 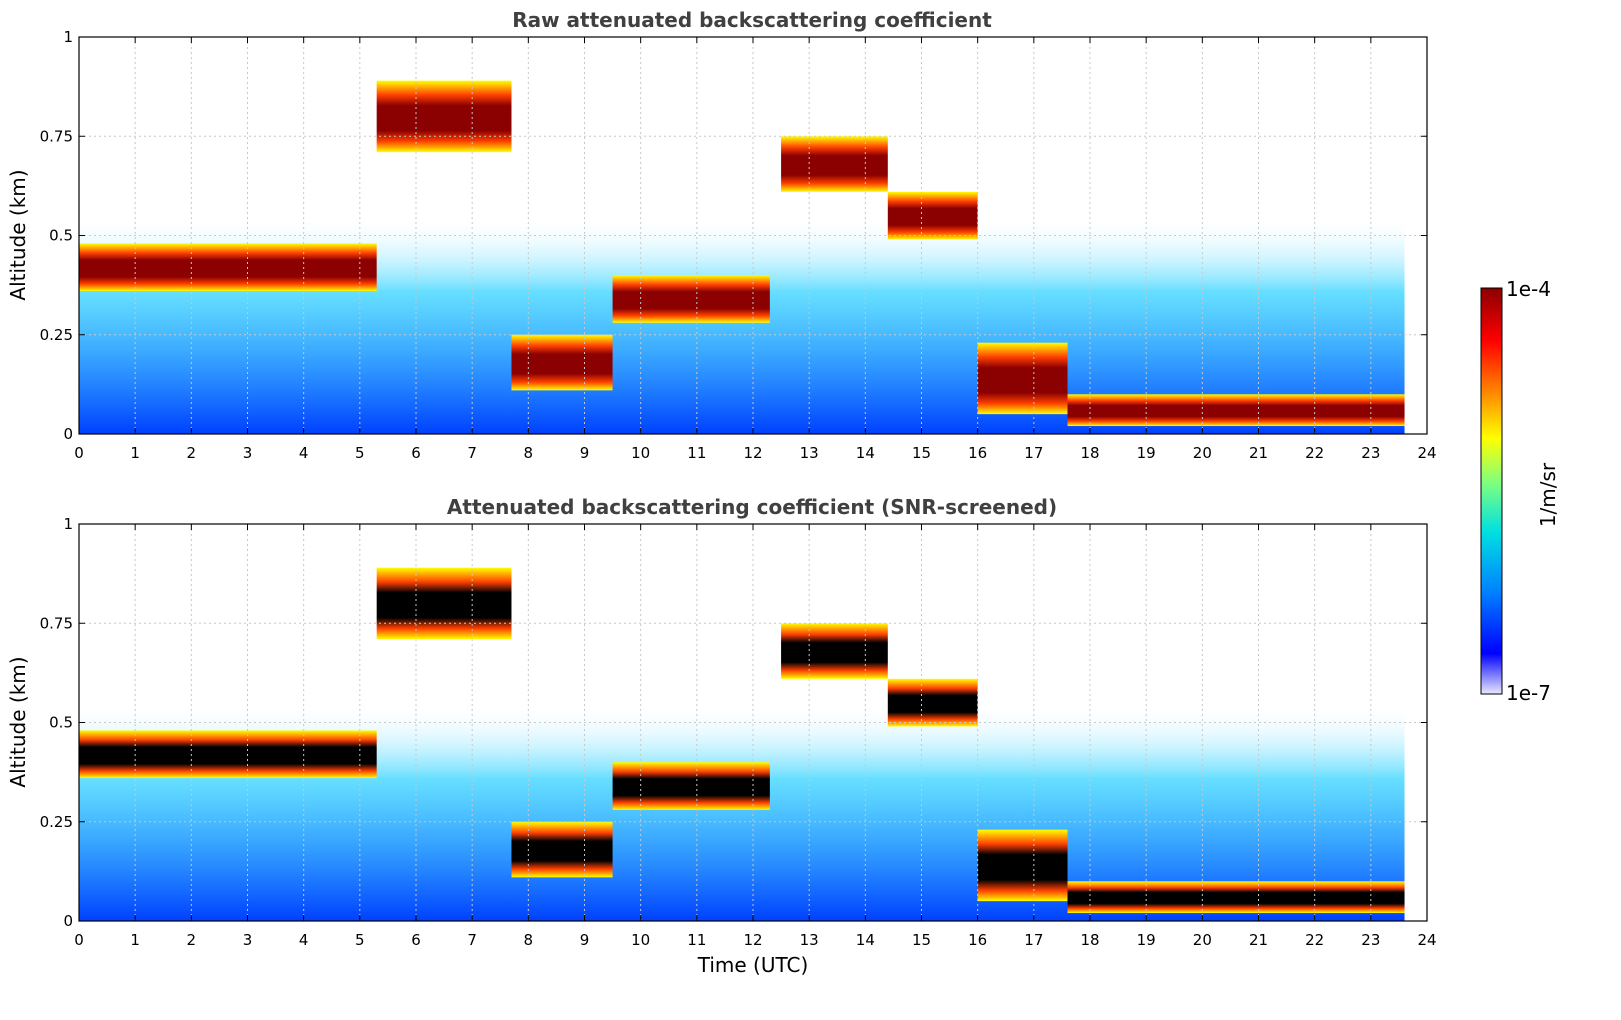 I want to click on panel-screened-xtick-label: 21, so click(x=1258, y=940).